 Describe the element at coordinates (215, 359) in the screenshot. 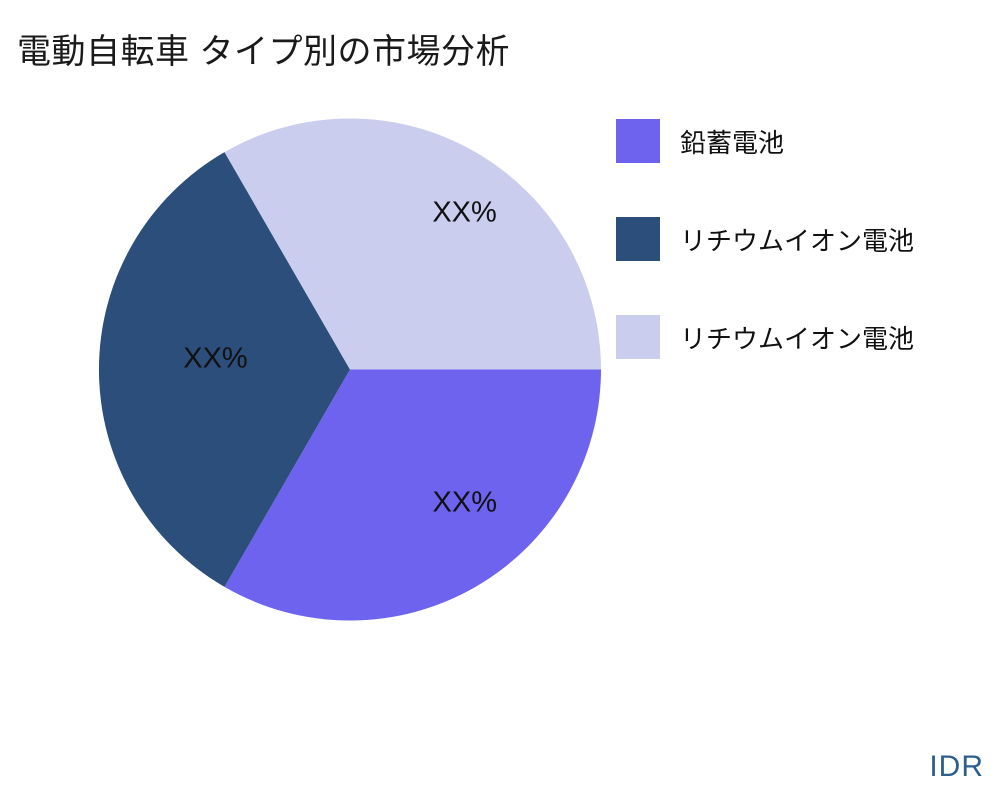

I see `pie-value-label-lithium-ion: XX%` at that location.